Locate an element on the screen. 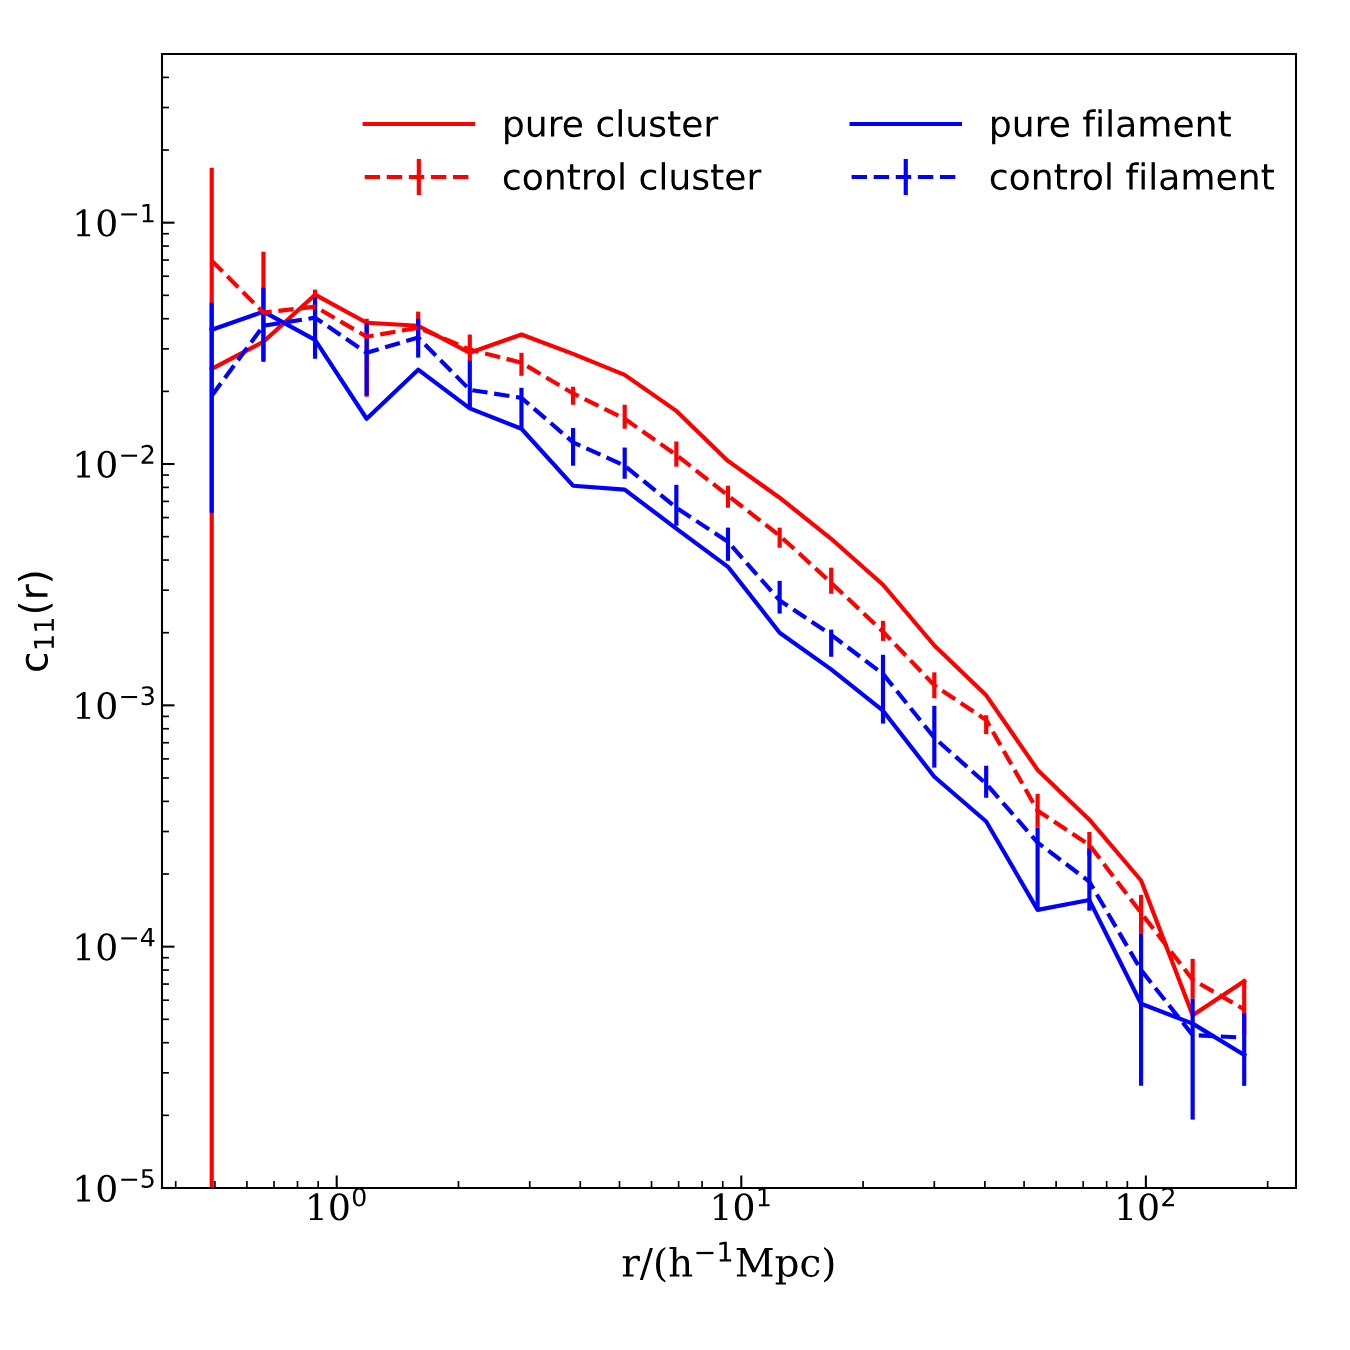  legend-label: control filament is located at coordinates (1132, 176).